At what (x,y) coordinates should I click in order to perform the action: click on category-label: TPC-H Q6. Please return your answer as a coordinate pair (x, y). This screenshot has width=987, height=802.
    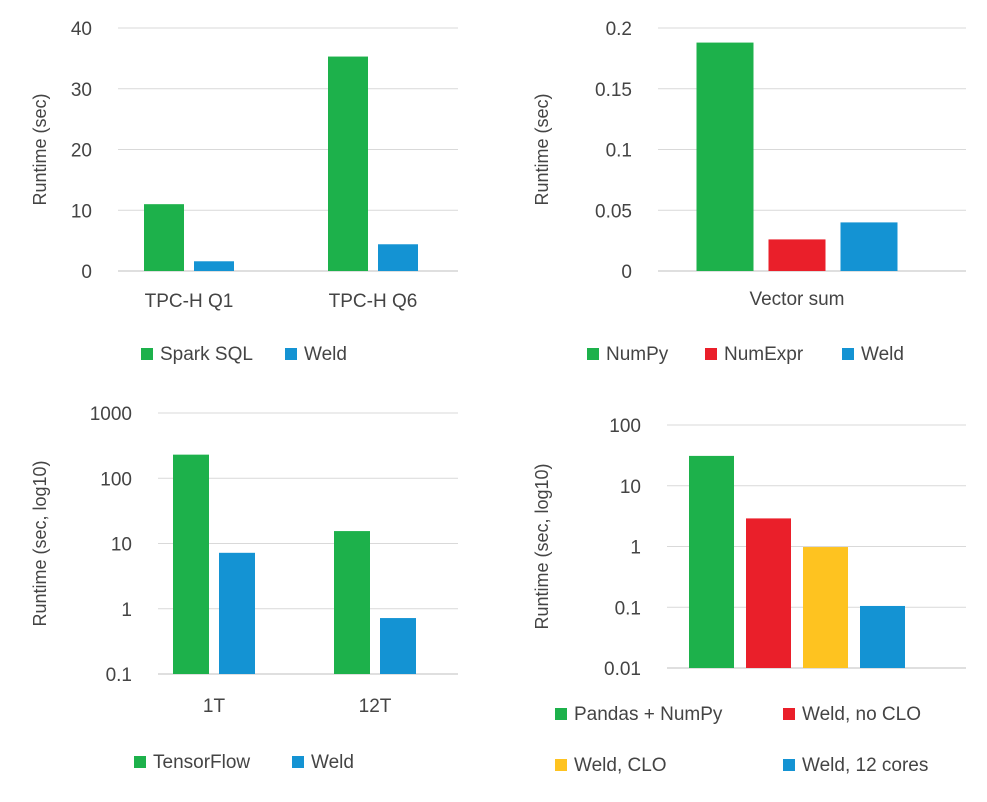
    Looking at the image, I should click on (373, 301).